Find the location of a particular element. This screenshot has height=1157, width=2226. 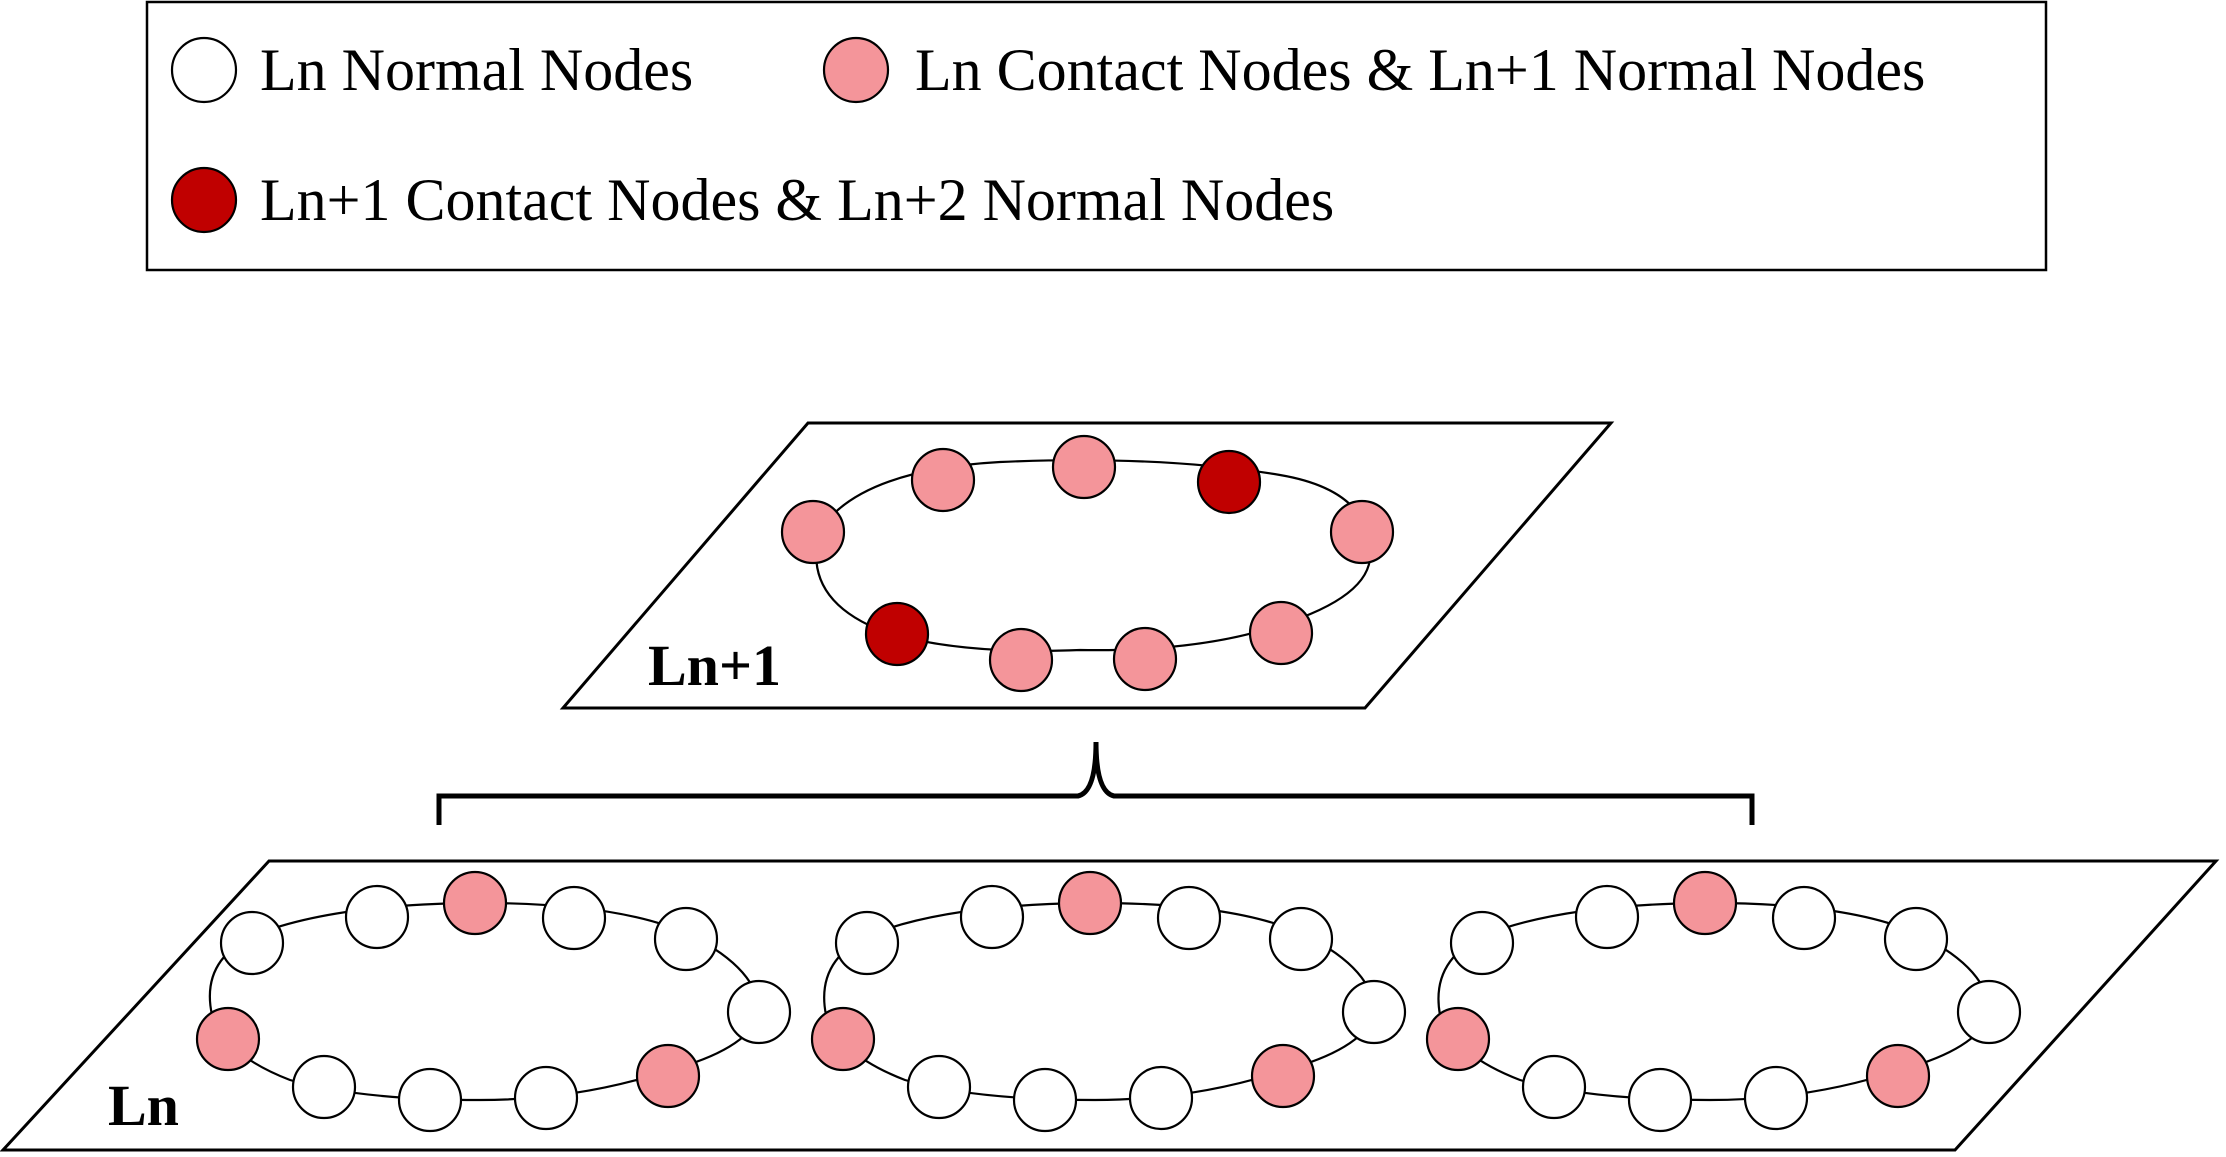

legend-label-normal: Ln Normal Nodes is located at coordinates (476, 70).